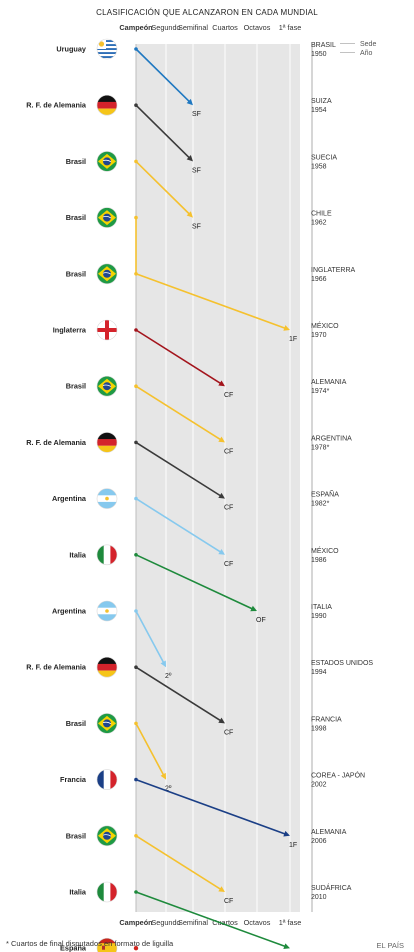 The width and height of the screenshot is (414, 952). Describe the element at coordinates (261, 620) in the screenshot. I see `finish-label: OF` at that location.